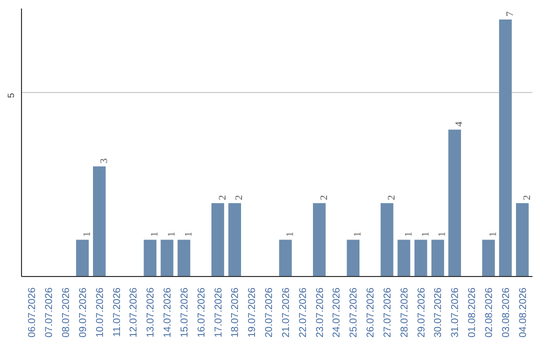  What do you see at coordinates (460, 124) in the screenshot?
I see `data-label: 4` at bounding box center [460, 124].